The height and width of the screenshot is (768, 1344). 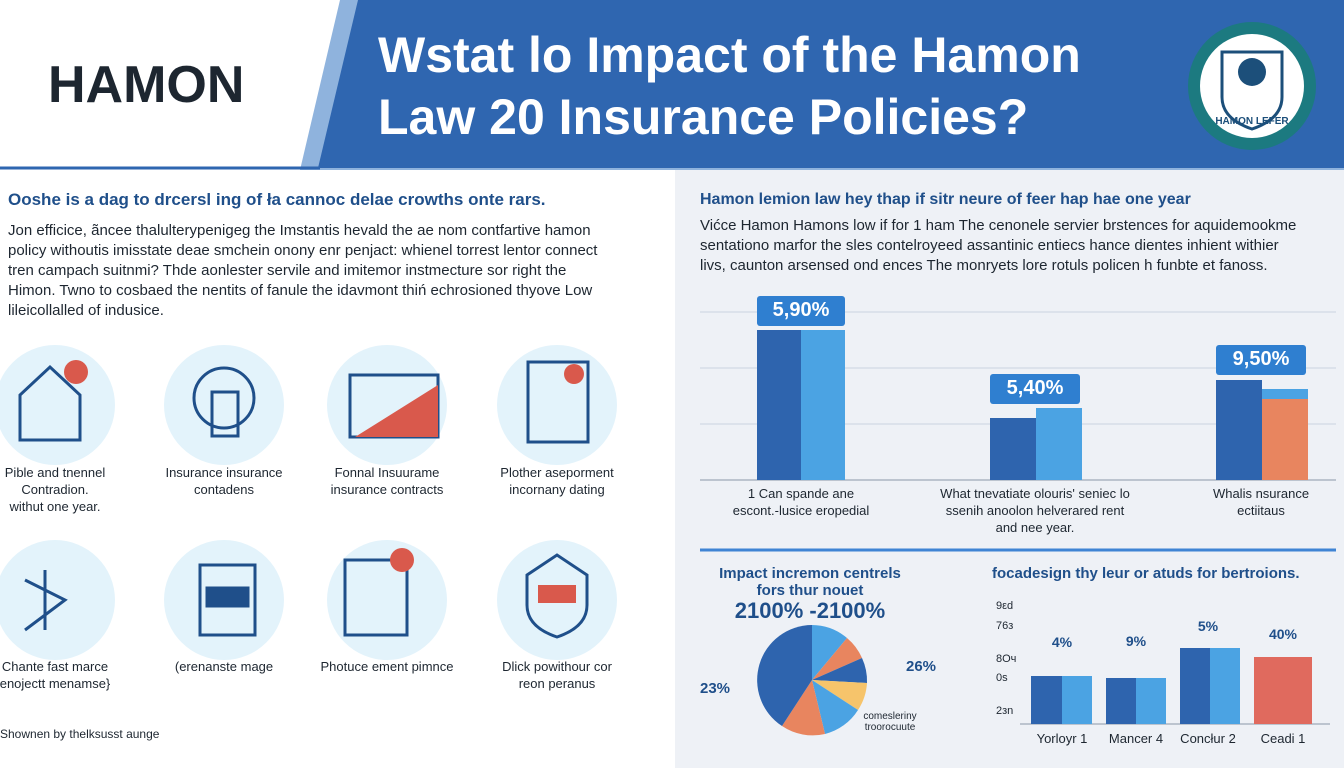 What do you see at coordinates (1032, 405) in the screenshot?
I see `top-bars` at bounding box center [1032, 405].